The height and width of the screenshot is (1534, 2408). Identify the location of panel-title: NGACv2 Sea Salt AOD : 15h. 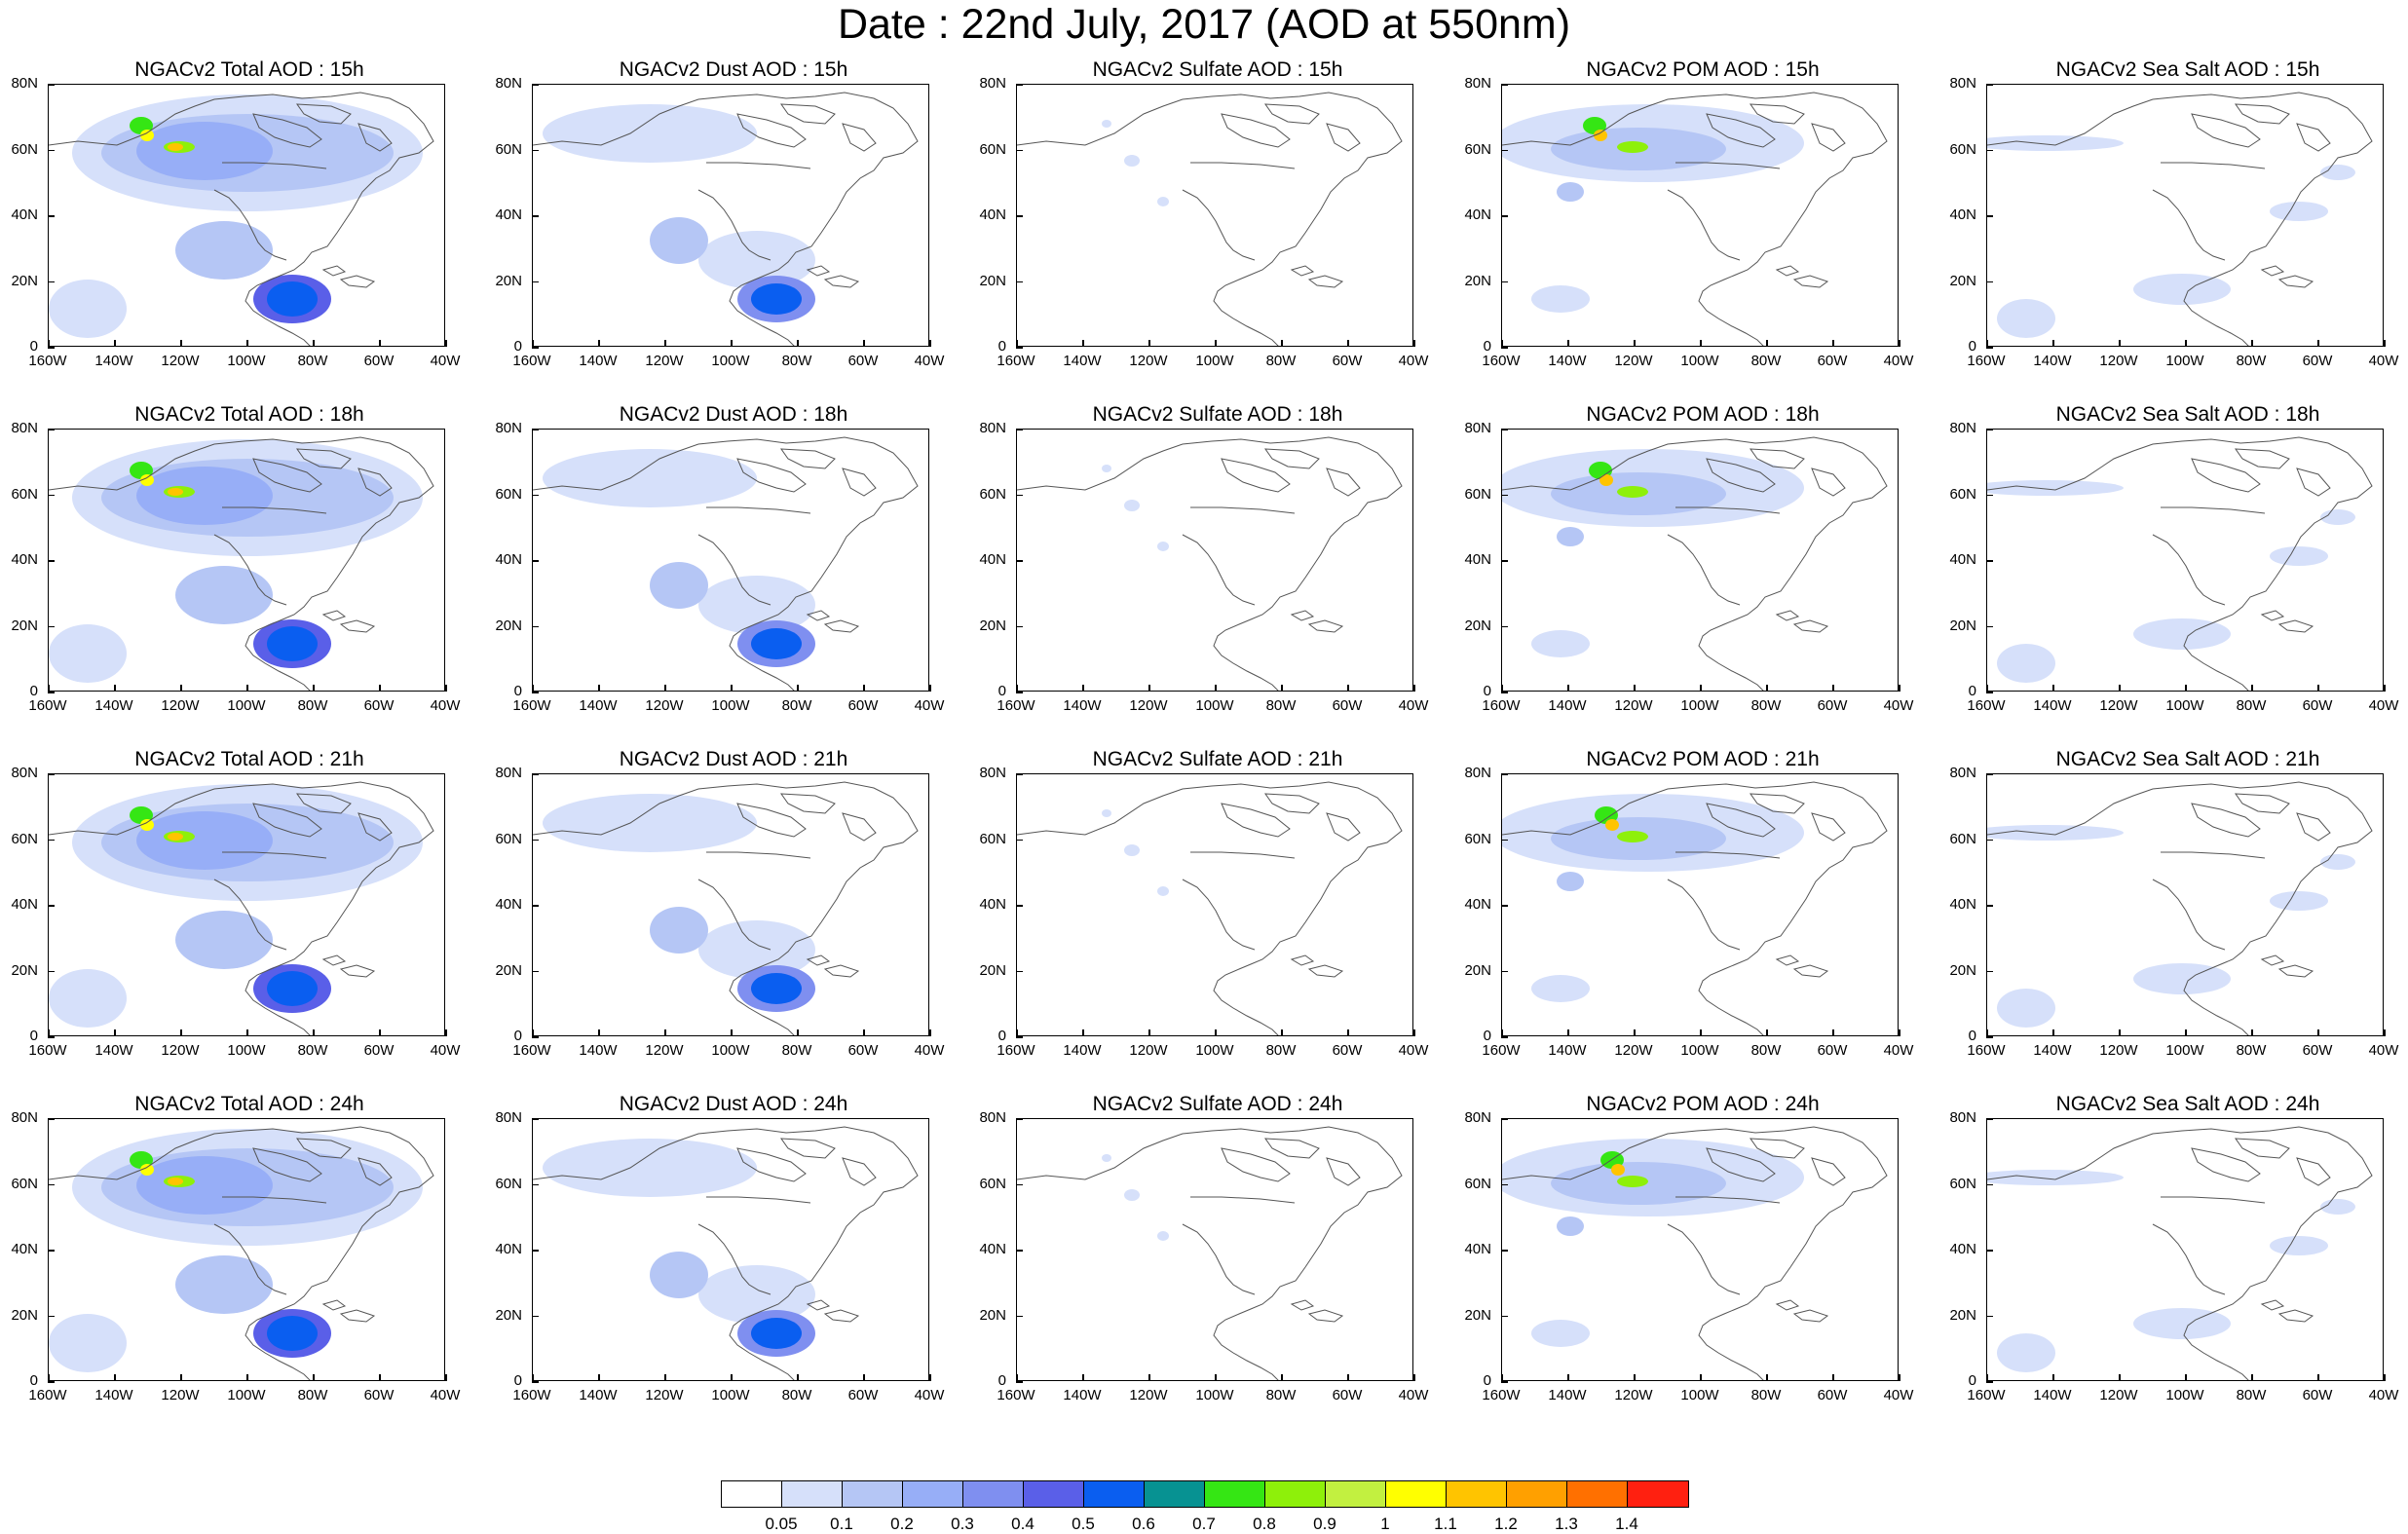
(2187, 69).